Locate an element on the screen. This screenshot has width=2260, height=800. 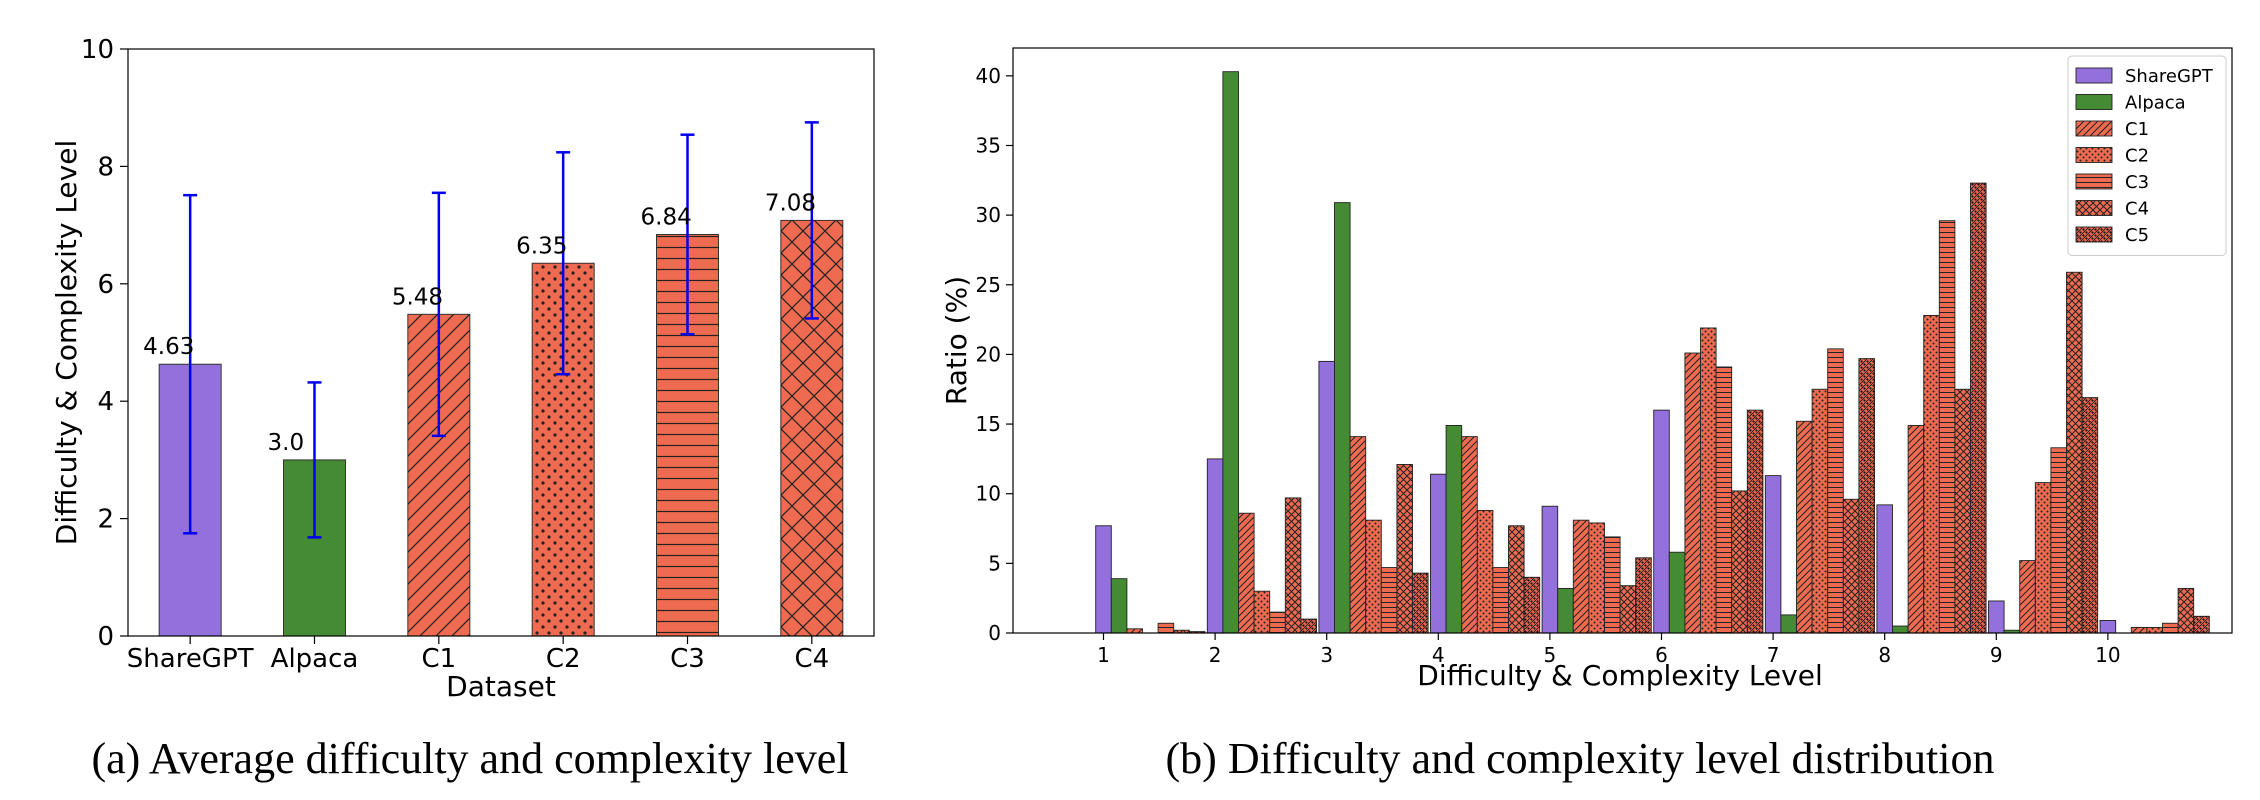
legend-label-c4: C4 is located at coordinates (2137, 209).